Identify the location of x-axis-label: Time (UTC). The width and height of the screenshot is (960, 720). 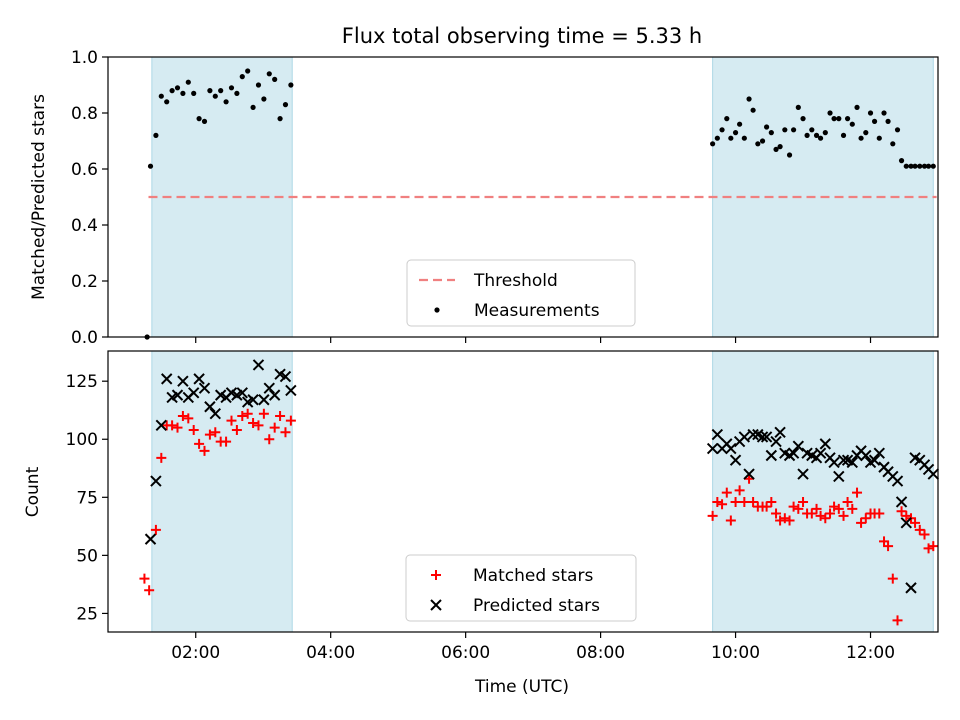
(521, 687).